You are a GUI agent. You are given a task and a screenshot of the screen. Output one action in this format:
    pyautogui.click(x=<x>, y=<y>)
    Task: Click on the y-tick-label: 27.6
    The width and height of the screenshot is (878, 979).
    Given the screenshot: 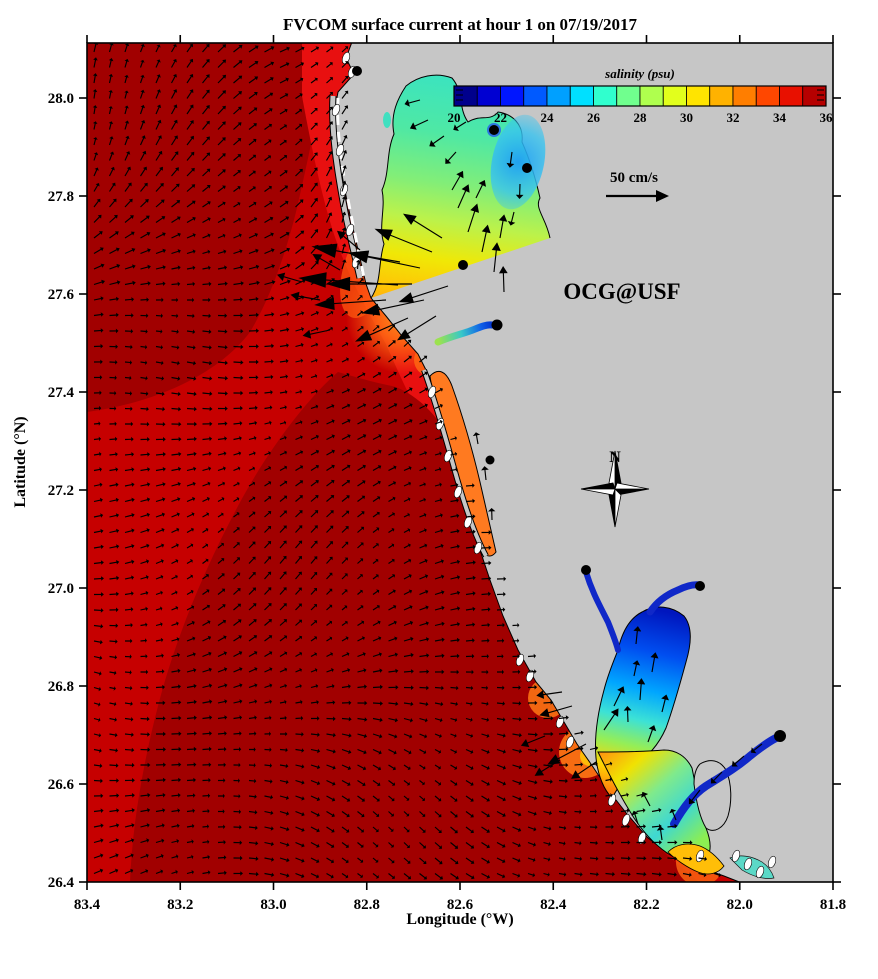 What is the action you would take?
    pyautogui.click(x=61, y=295)
    